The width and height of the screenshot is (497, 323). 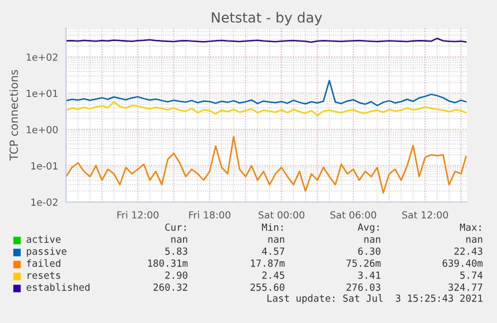 I want to click on text: 5.74, so click(x=471, y=275).